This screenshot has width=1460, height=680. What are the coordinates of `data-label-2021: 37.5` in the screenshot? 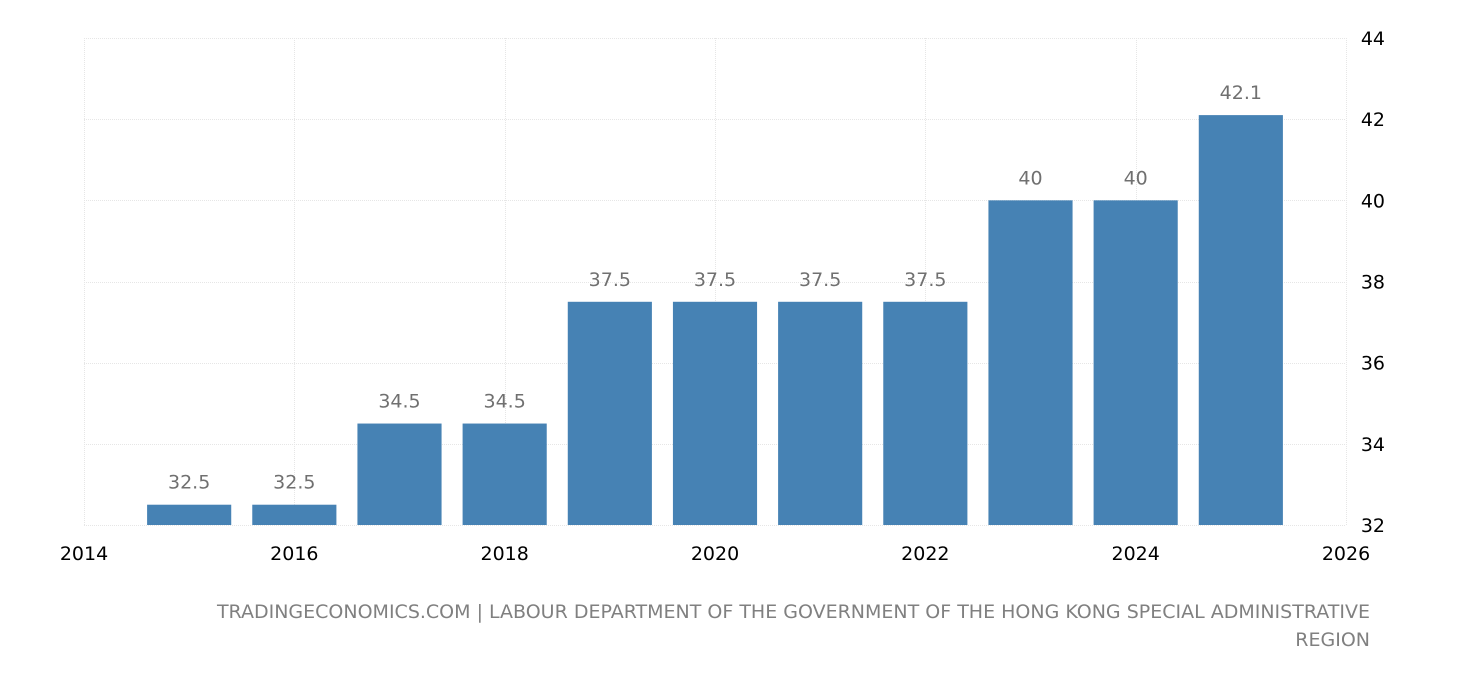 It's located at (820, 280).